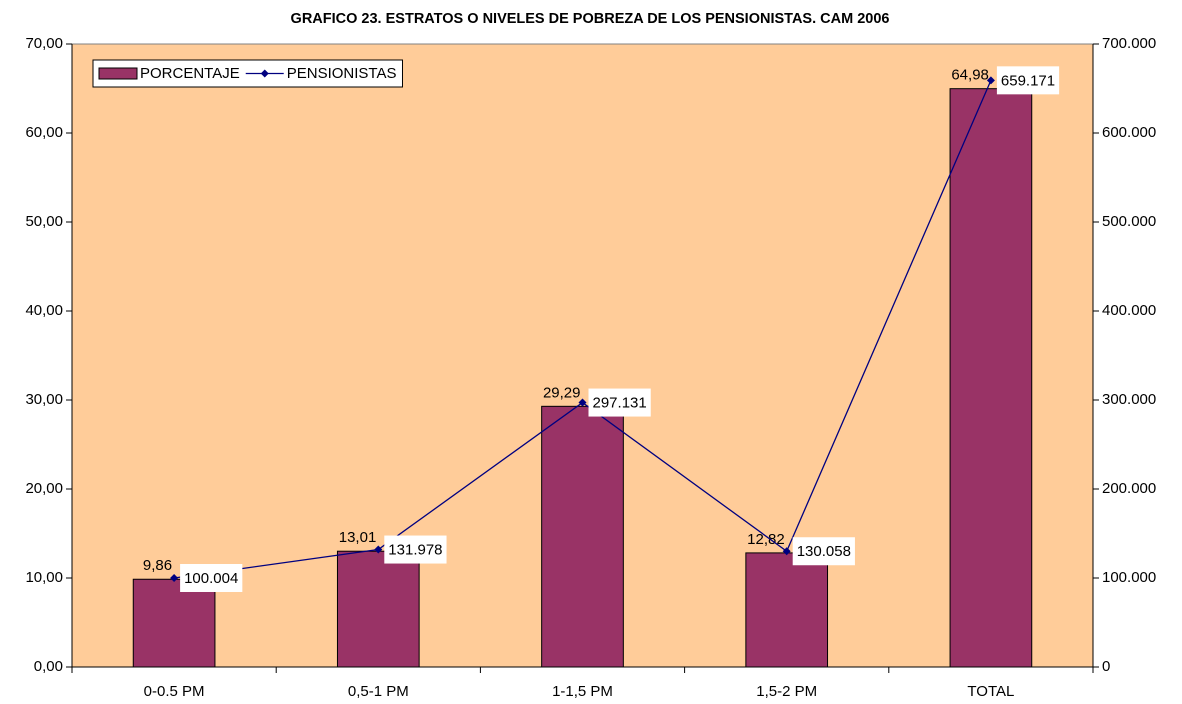 The image size is (1182, 704). I want to click on legend-label: PORCENTAJE, so click(190, 73).